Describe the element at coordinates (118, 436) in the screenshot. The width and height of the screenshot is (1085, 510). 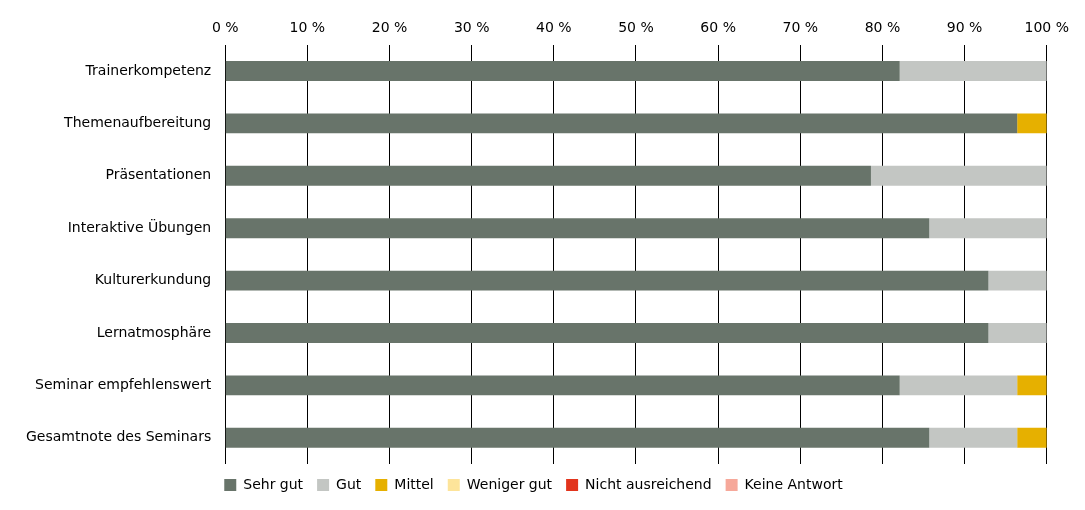
I see `y-tick-label: Gesamtnote des Seminars` at that location.